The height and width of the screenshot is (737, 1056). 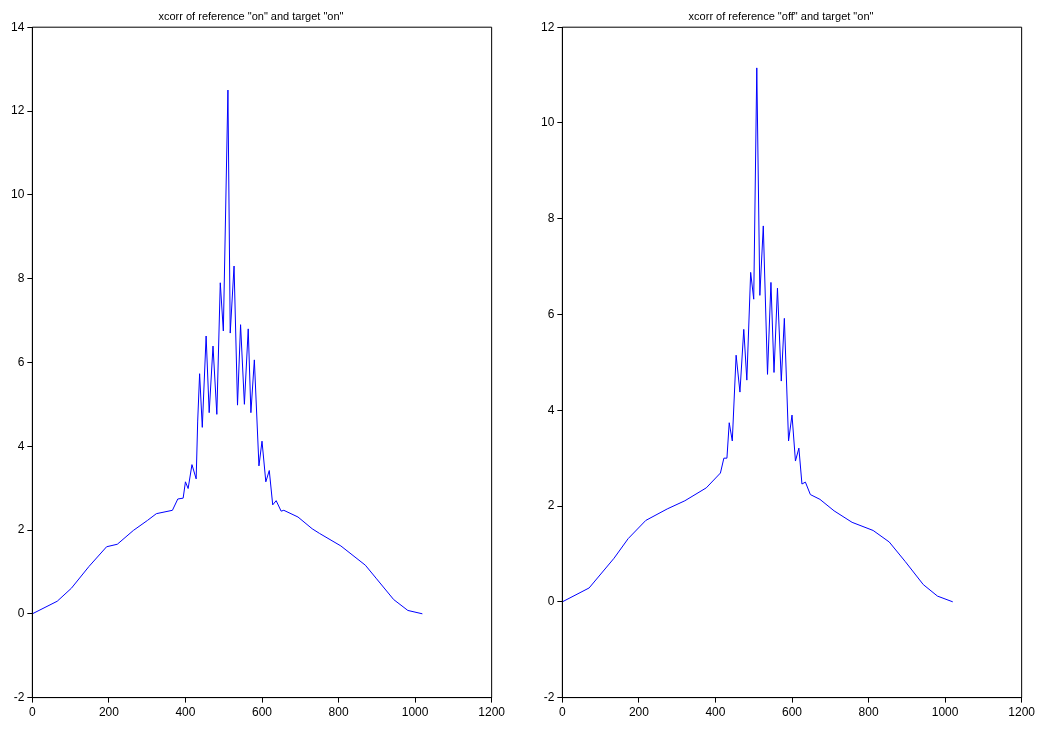 I want to click on y-tick-label: 14, so click(x=17, y=26).